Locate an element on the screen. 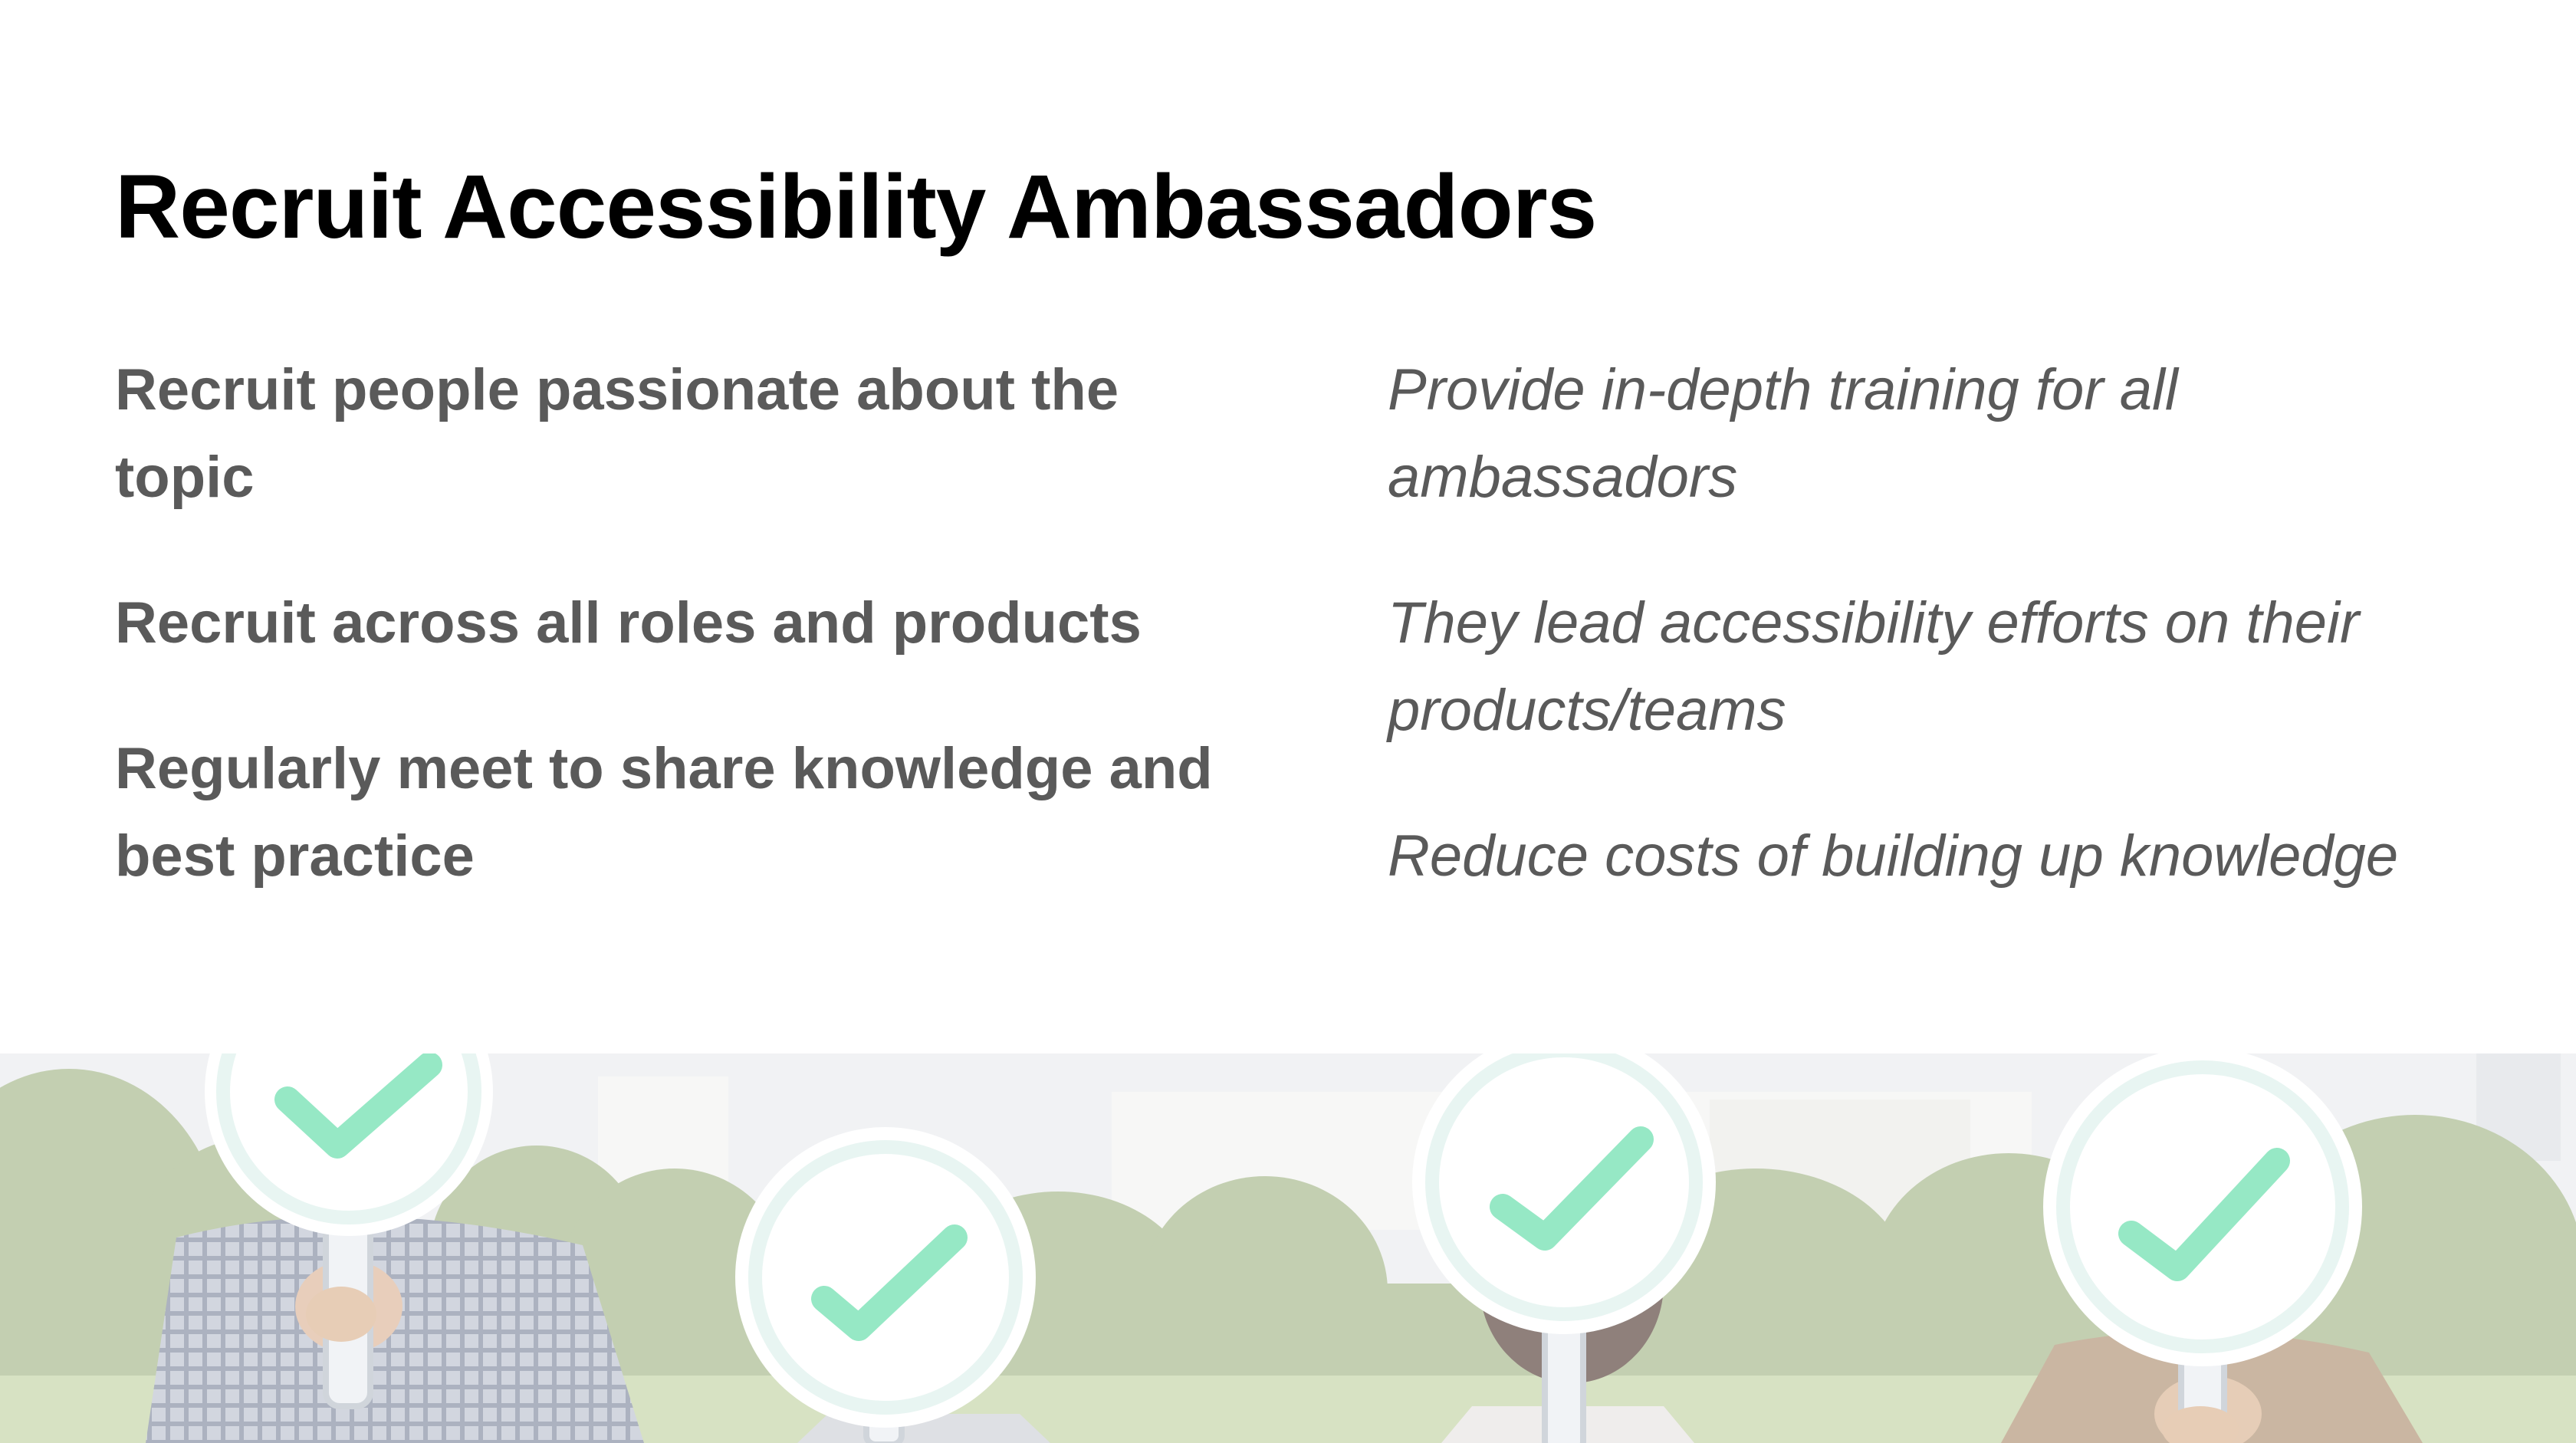  background-buildings is located at coordinates (1580, 1142).